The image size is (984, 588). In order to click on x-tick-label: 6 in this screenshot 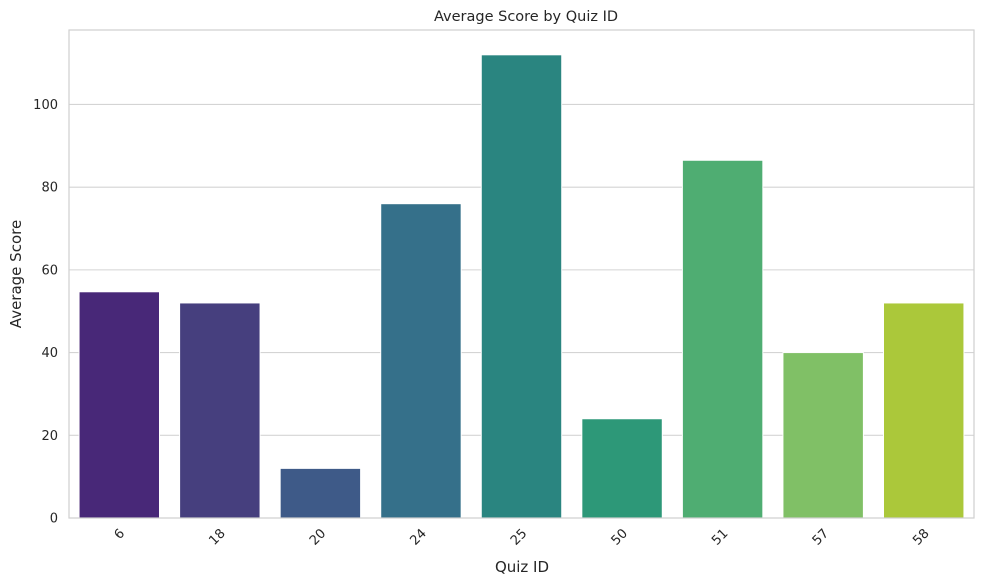, I will do `click(120, 534)`.